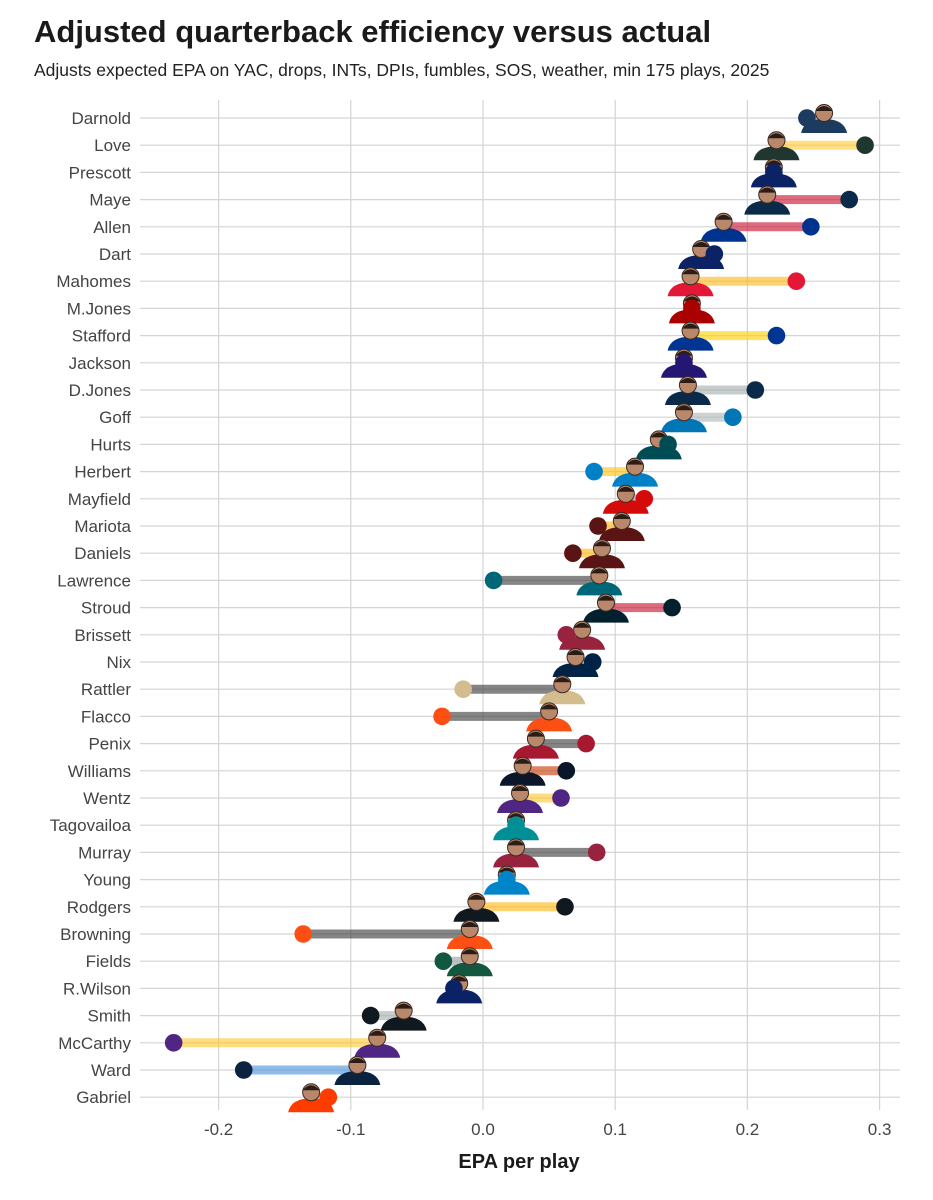  I want to click on qb-label: Mahomes, so click(93, 281).